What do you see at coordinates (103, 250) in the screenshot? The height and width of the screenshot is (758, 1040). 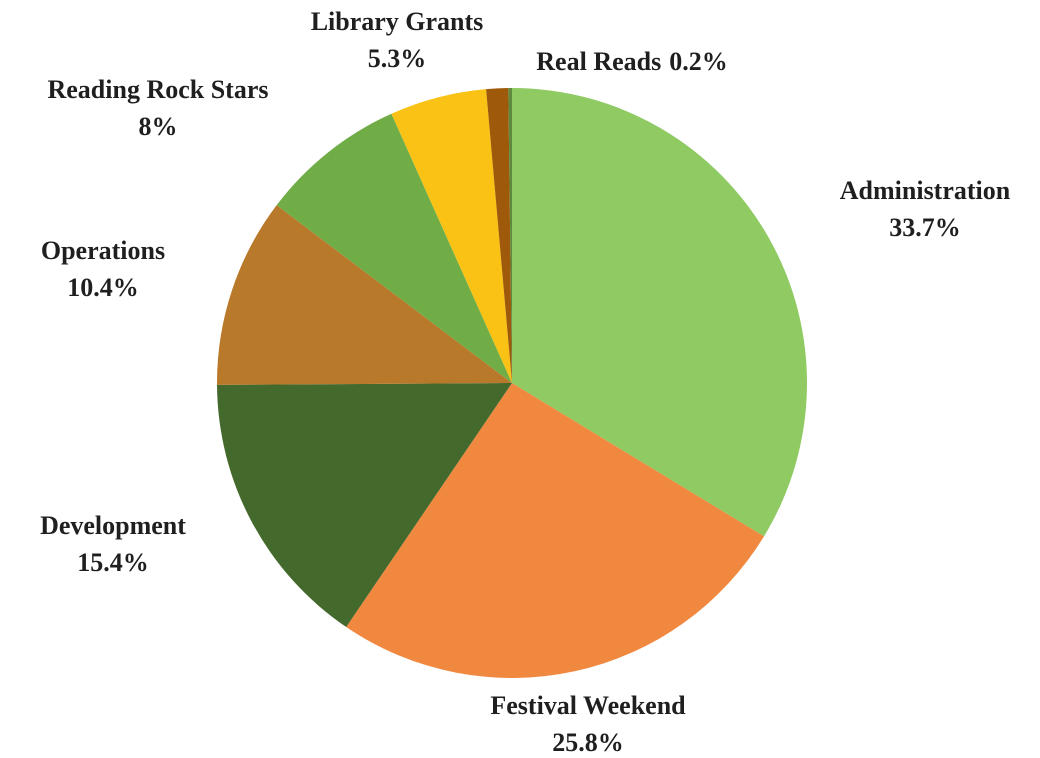 I see `slice-name: Operations` at bounding box center [103, 250].